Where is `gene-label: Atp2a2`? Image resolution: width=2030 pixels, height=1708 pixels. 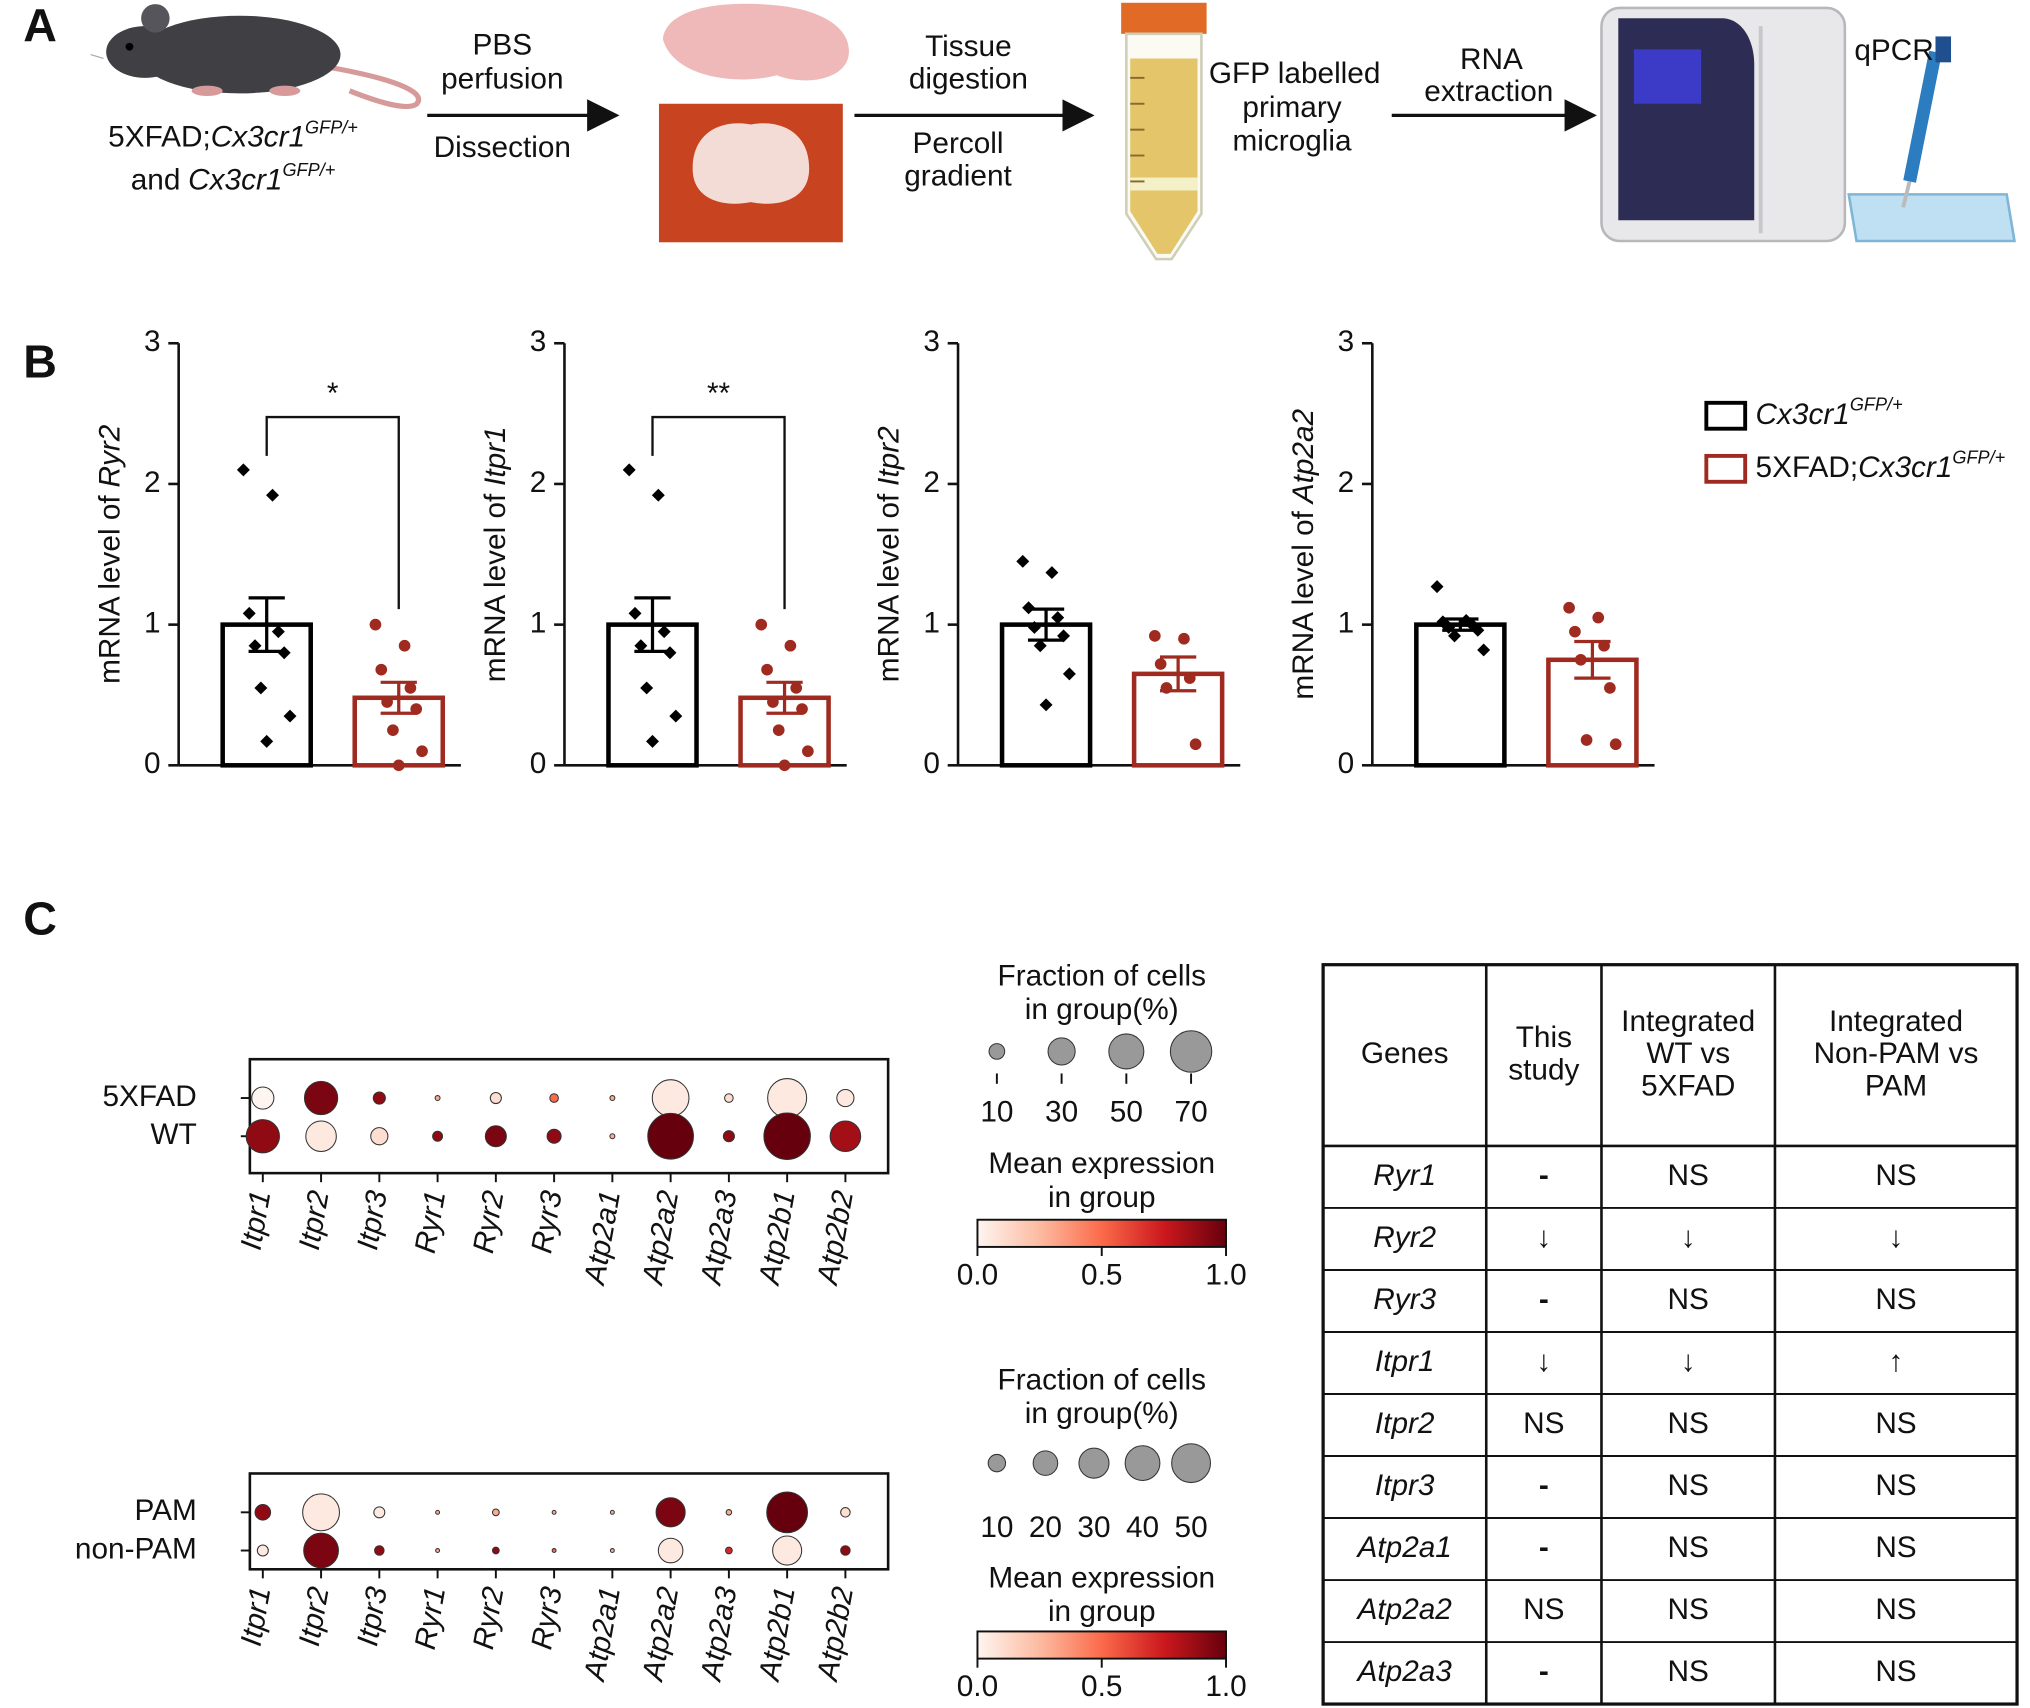
gene-label: Atp2a2 is located at coordinates (660, 1238).